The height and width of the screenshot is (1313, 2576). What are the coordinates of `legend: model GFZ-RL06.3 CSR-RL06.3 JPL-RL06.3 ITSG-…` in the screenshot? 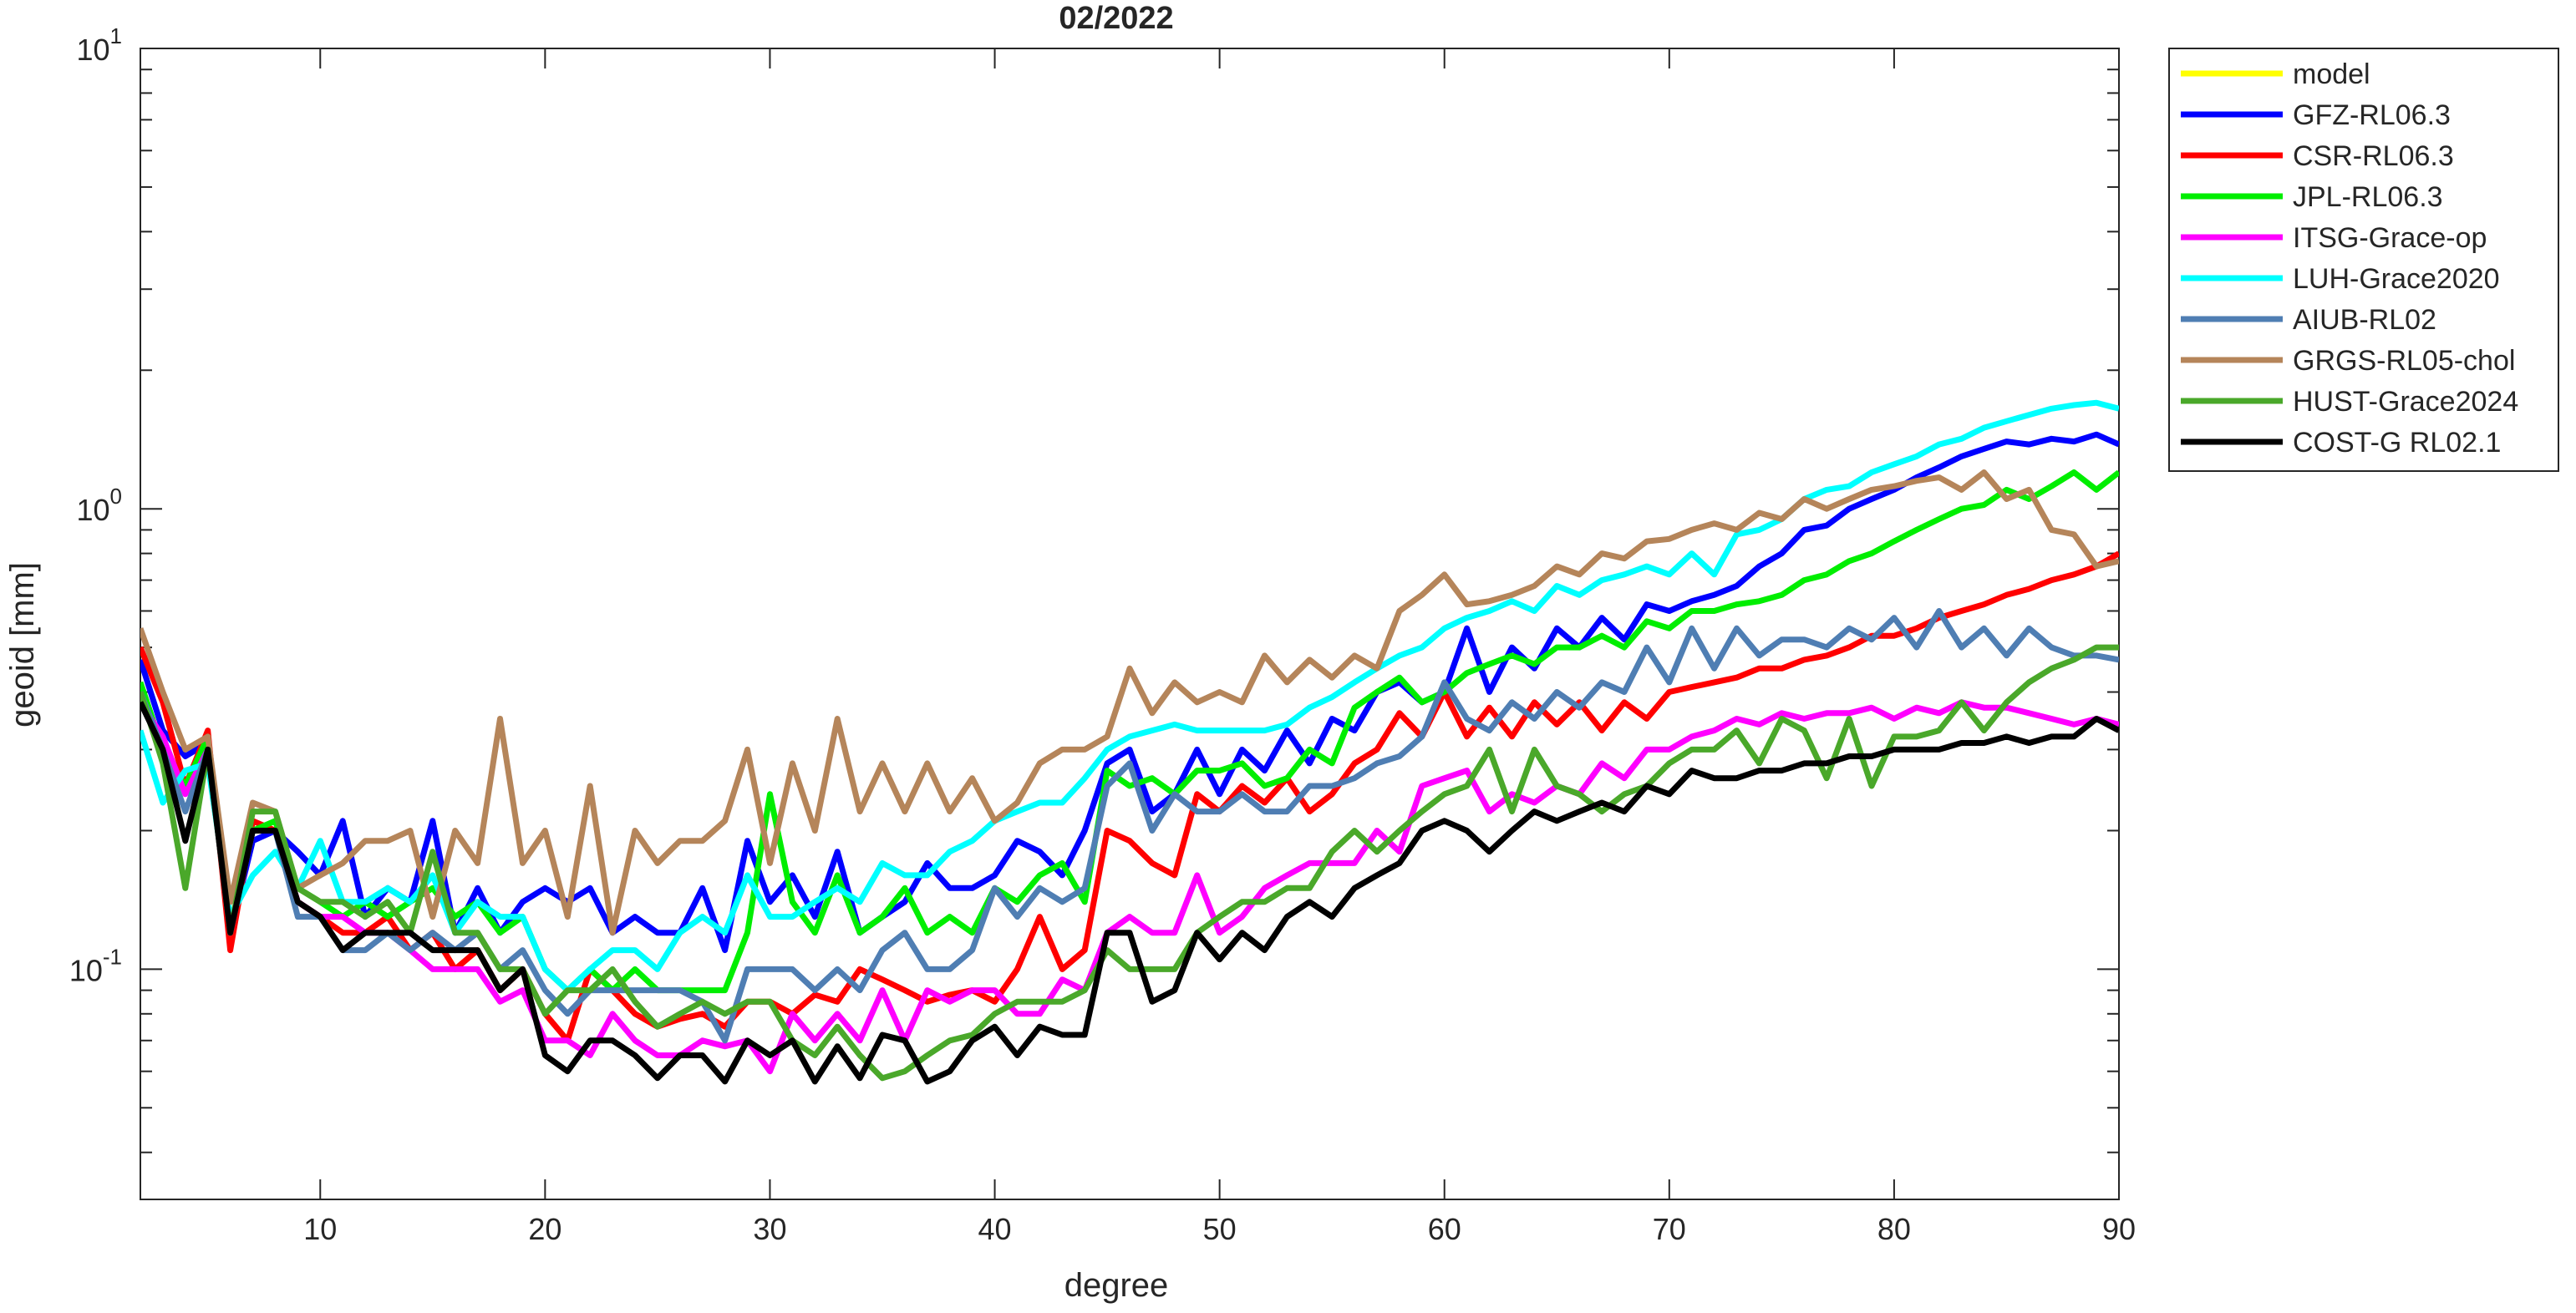 It's located at (2363, 260).